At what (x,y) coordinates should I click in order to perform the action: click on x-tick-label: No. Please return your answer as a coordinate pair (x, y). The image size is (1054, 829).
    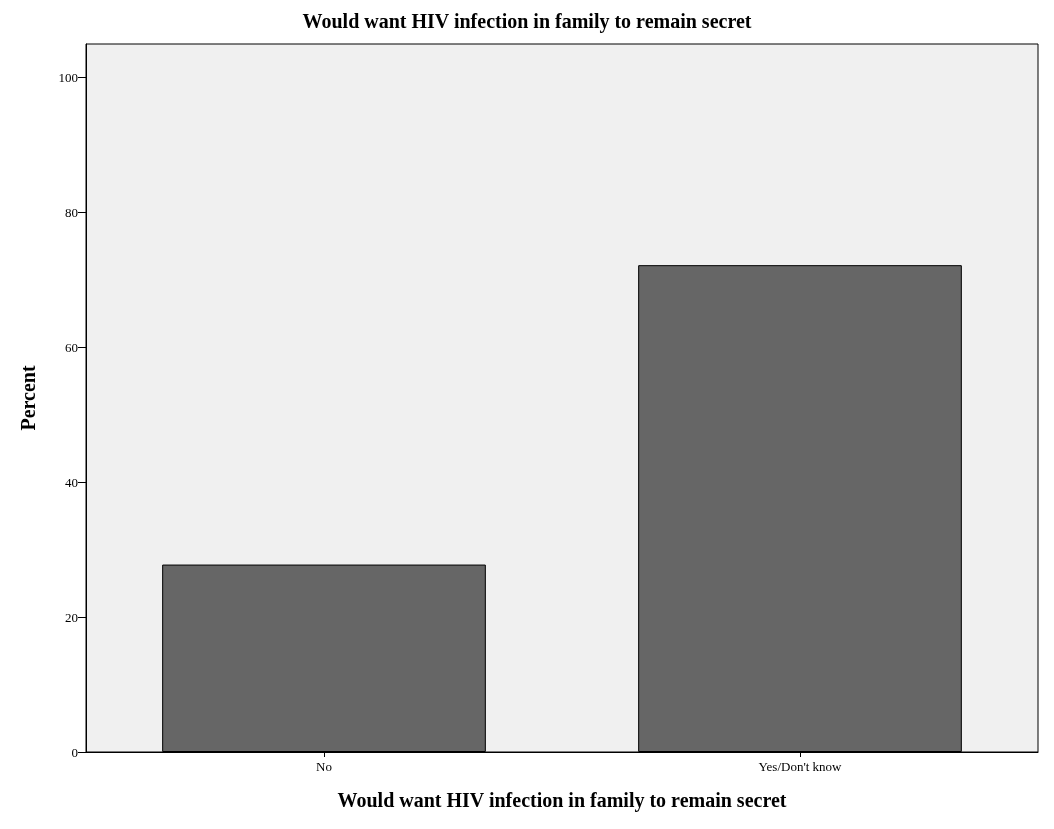
    Looking at the image, I should click on (324, 766).